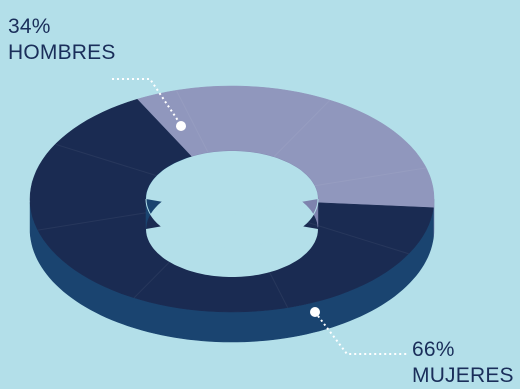 The width and height of the screenshot is (520, 389). What do you see at coordinates (463, 363) in the screenshot?
I see `label-mujeres: 66% MUJERES` at bounding box center [463, 363].